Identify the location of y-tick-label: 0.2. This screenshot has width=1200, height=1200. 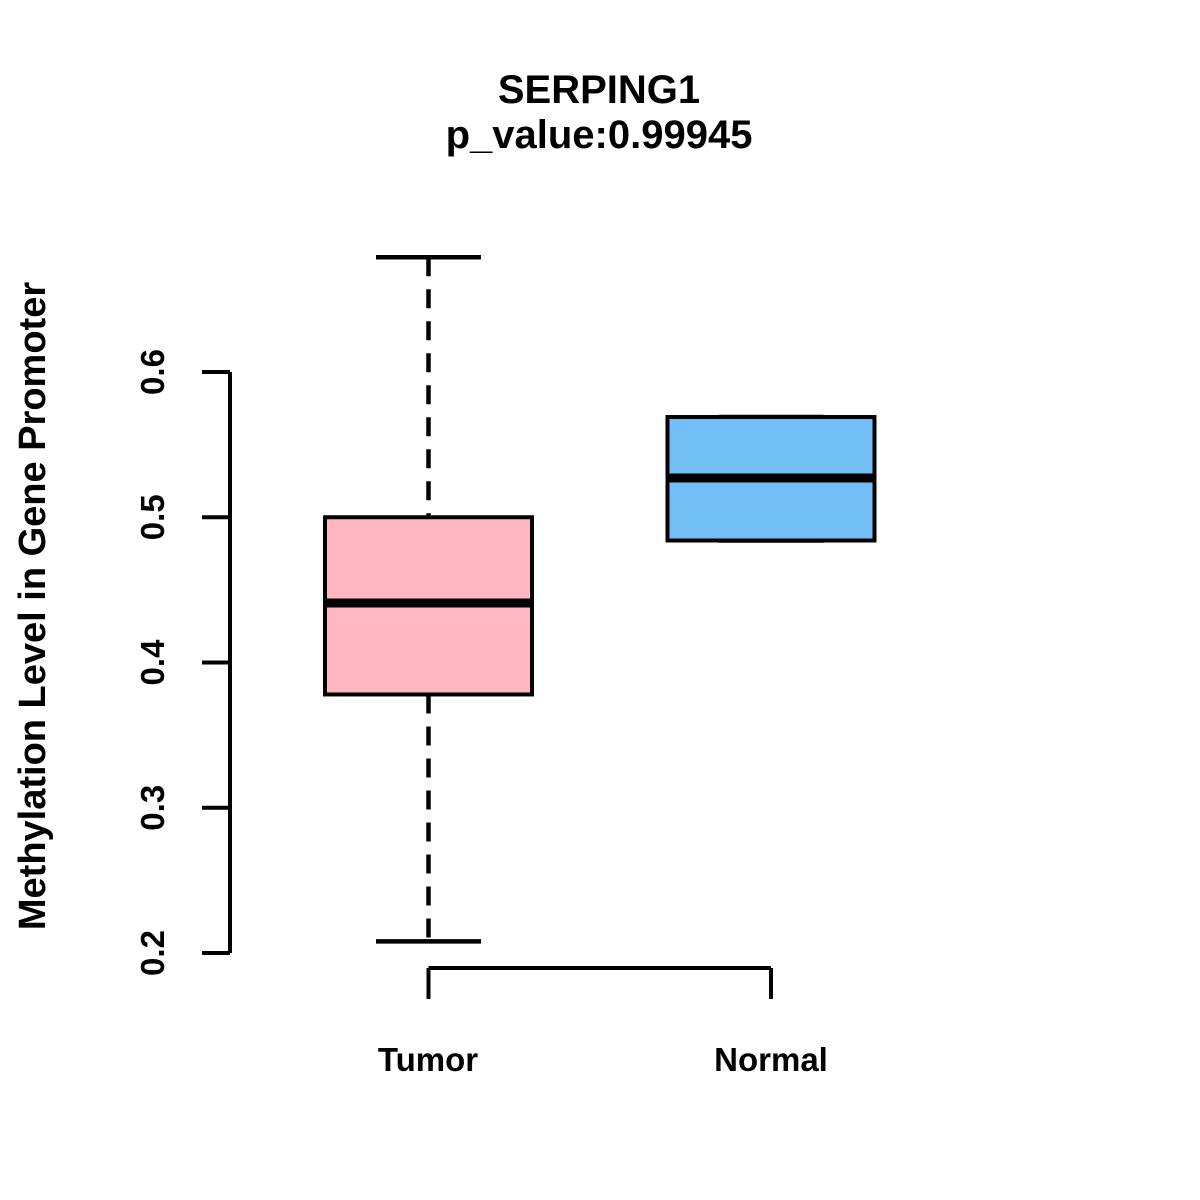
(152, 953).